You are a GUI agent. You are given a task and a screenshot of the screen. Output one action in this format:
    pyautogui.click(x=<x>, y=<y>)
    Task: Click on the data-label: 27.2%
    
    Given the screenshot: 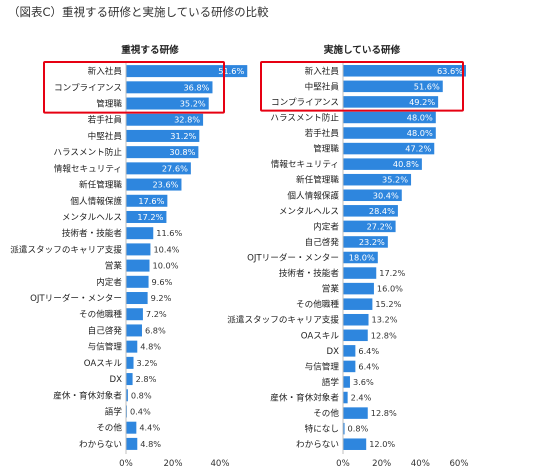 What is the action you would take?
    pyautogui.click(x=380, y=226)
    